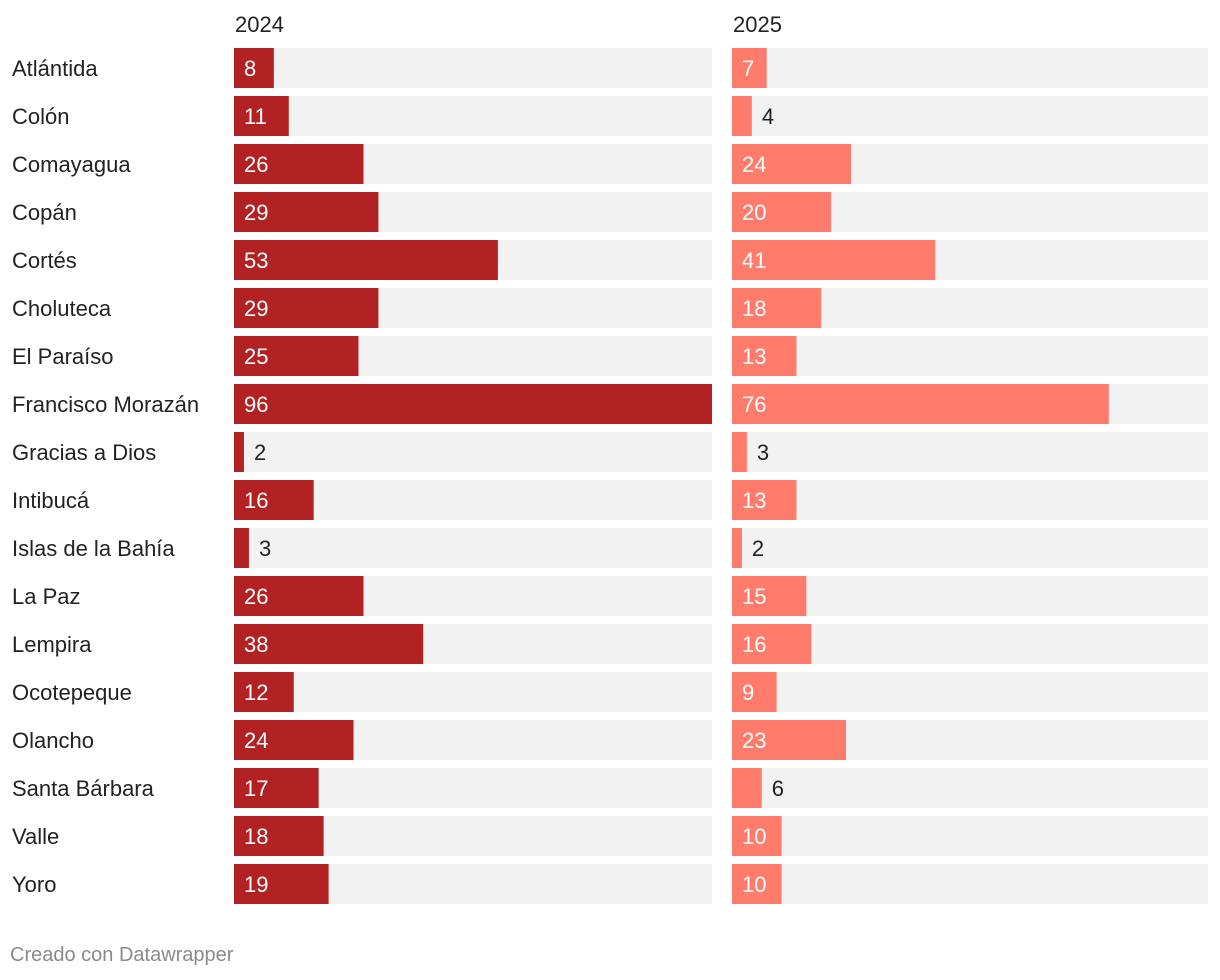  Describe the element at coordinates (35, 836) in the screenshot. I see `category-label: Valle` at that location.